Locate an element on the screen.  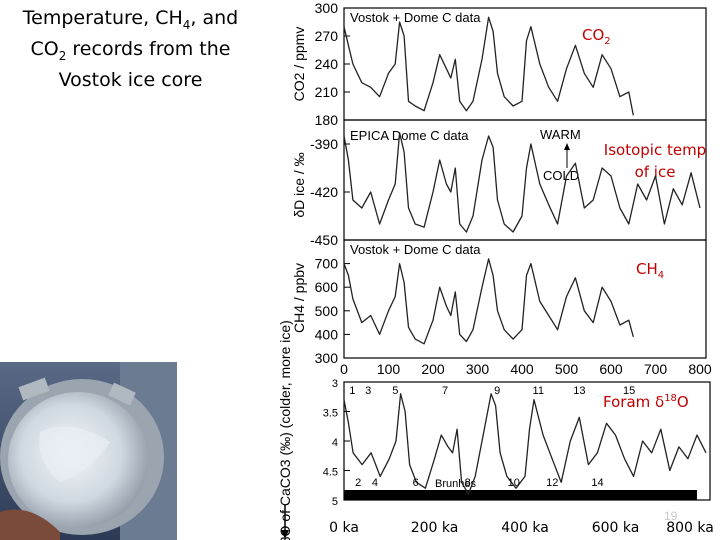
age-labels: 0 ka 200 ka 400 ka 600 ka 800 ka is located at coordinates (521, 528).